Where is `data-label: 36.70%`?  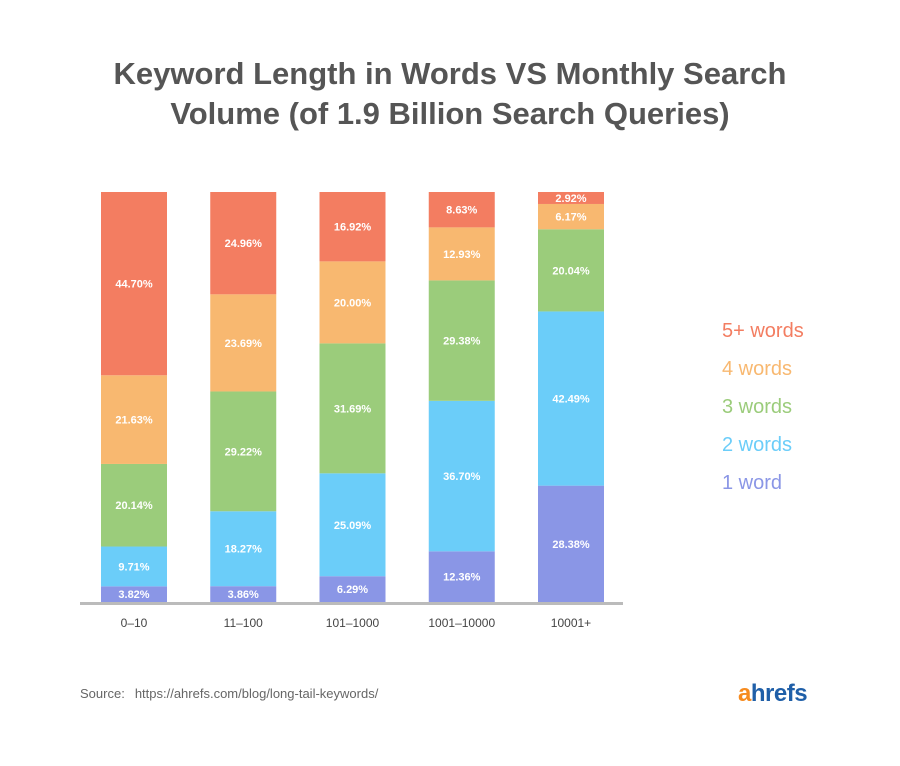
data-label: 36.70% is located at coordinates (462, 477).